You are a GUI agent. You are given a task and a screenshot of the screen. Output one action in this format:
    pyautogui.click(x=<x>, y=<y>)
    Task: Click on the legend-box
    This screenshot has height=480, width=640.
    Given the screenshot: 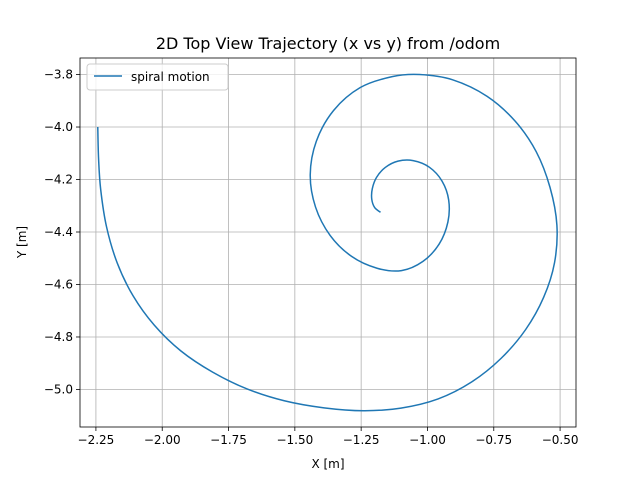 What is the action you would take?
    pyautogui.click(x=157, y=77)
    